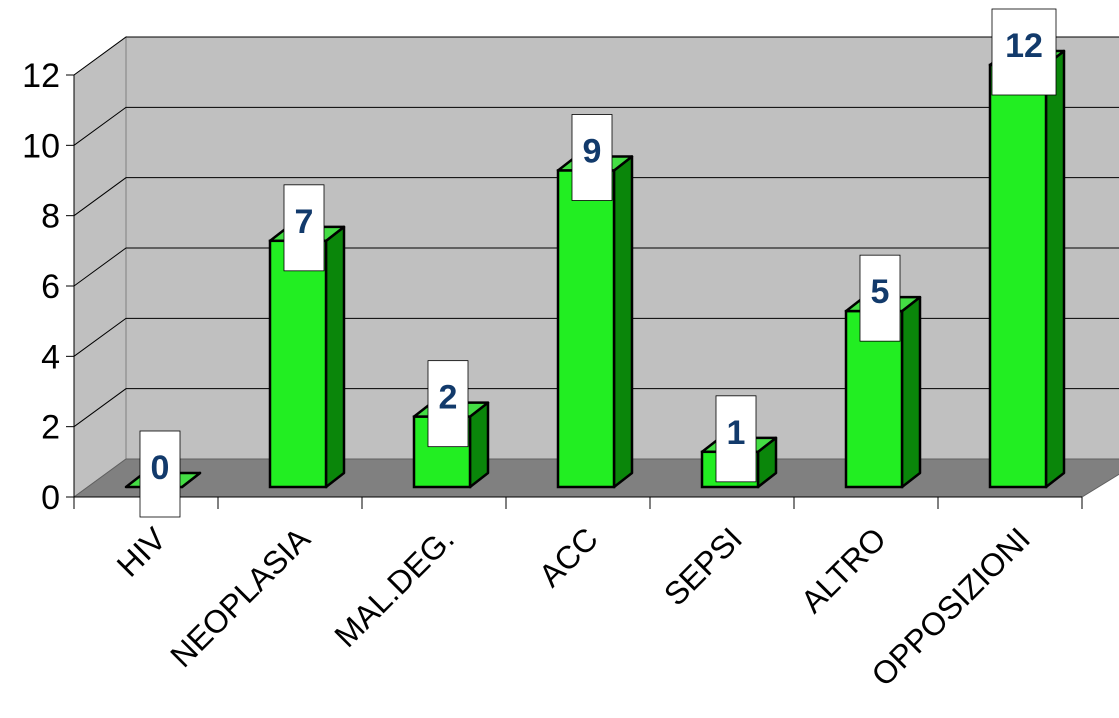 The height and width of the screenshot is (718, 1119). Describe the element at coordinates (703, 566) in the screenshot. I see `category-label: SEPSI` at that location.